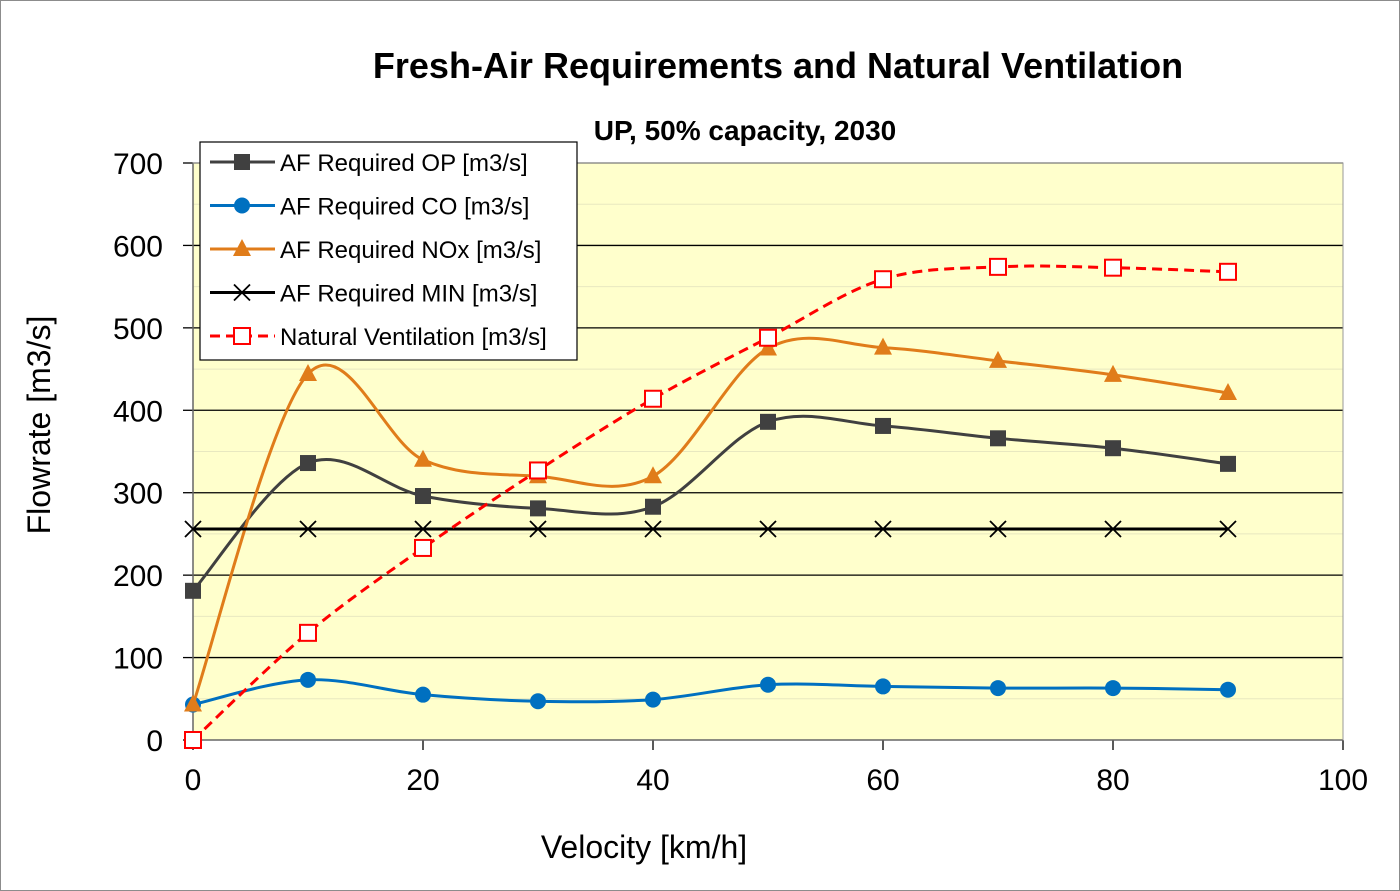 This screenshot has width=1400, height=891. I want to click on legend-label: AF Required CO [m3/s], so click(404, 207).